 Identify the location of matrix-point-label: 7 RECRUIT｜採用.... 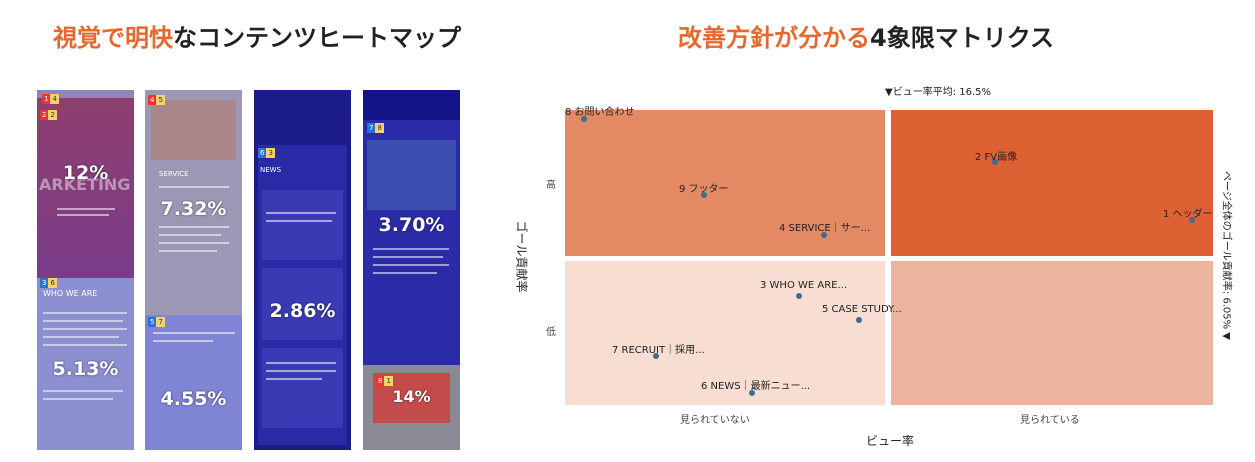
(658, 350).